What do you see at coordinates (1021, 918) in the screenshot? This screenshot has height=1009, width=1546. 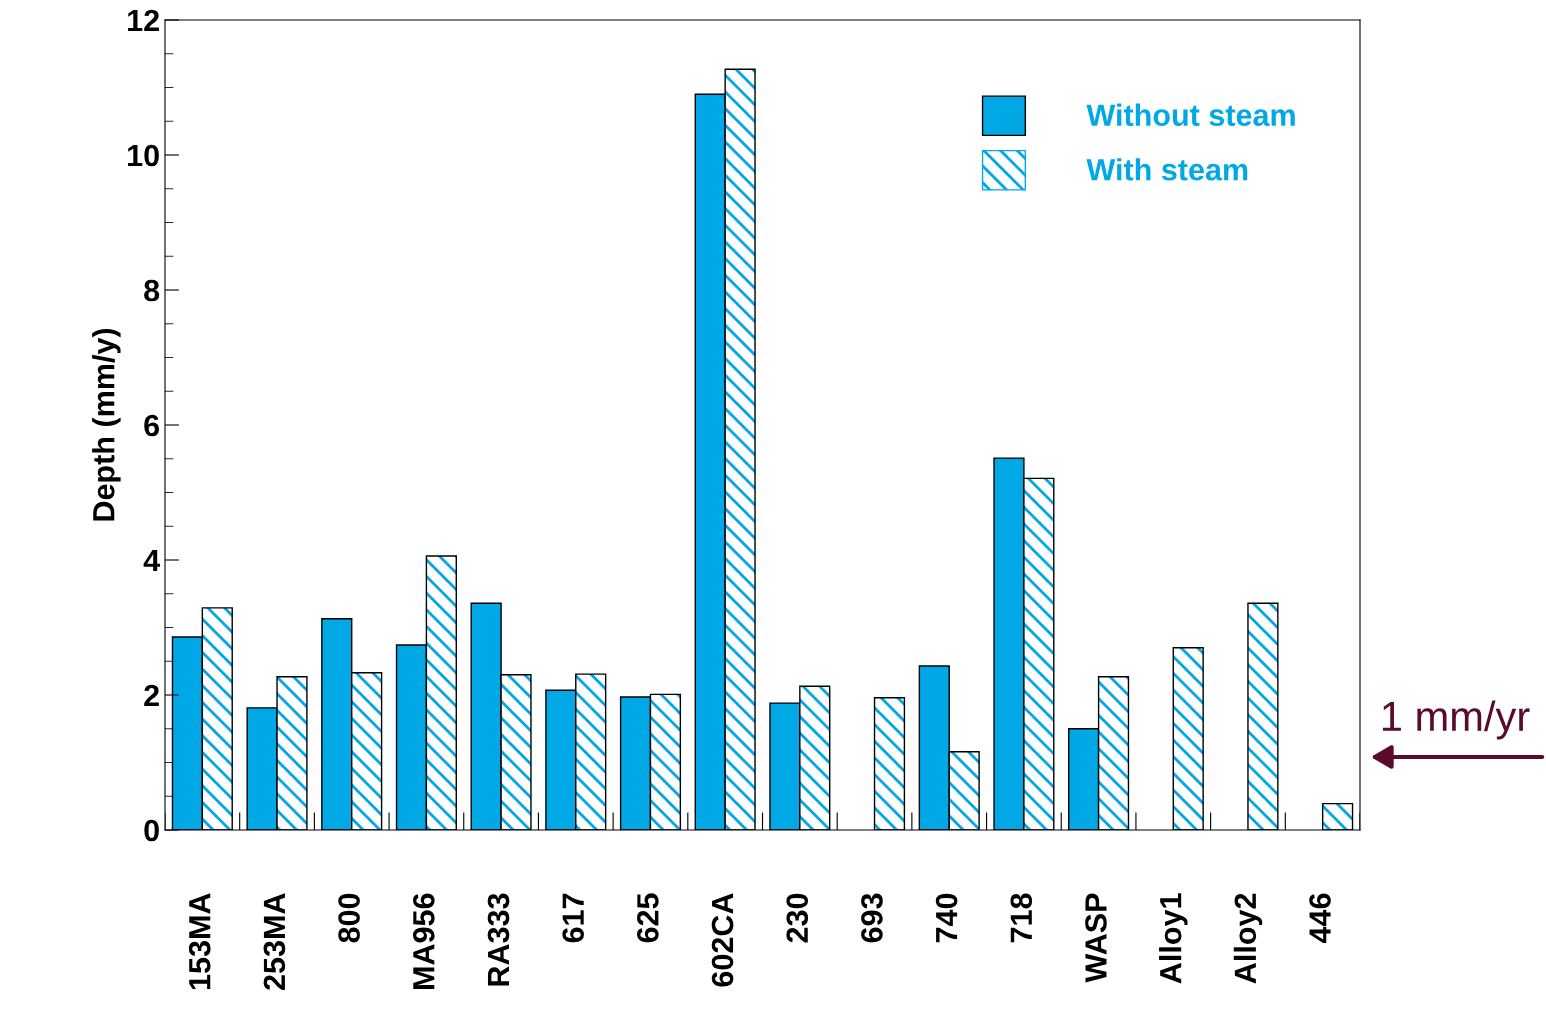 I see `x-tick-label: 718` at bounding box center [1021, 918].